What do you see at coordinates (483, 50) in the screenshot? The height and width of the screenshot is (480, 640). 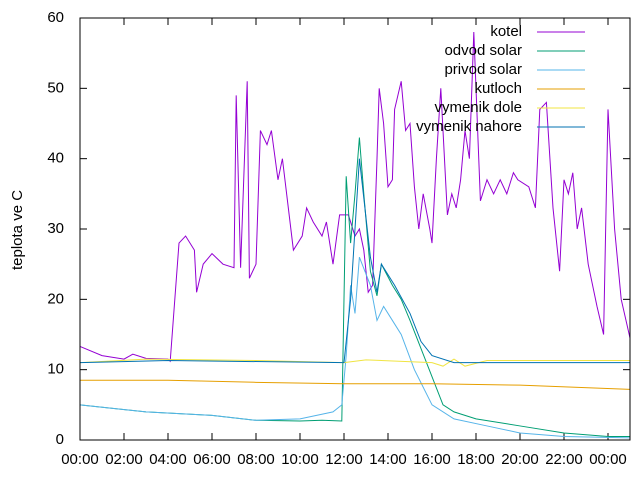 I see `legend-label: odvod solar` at bounding box center [483, 50].